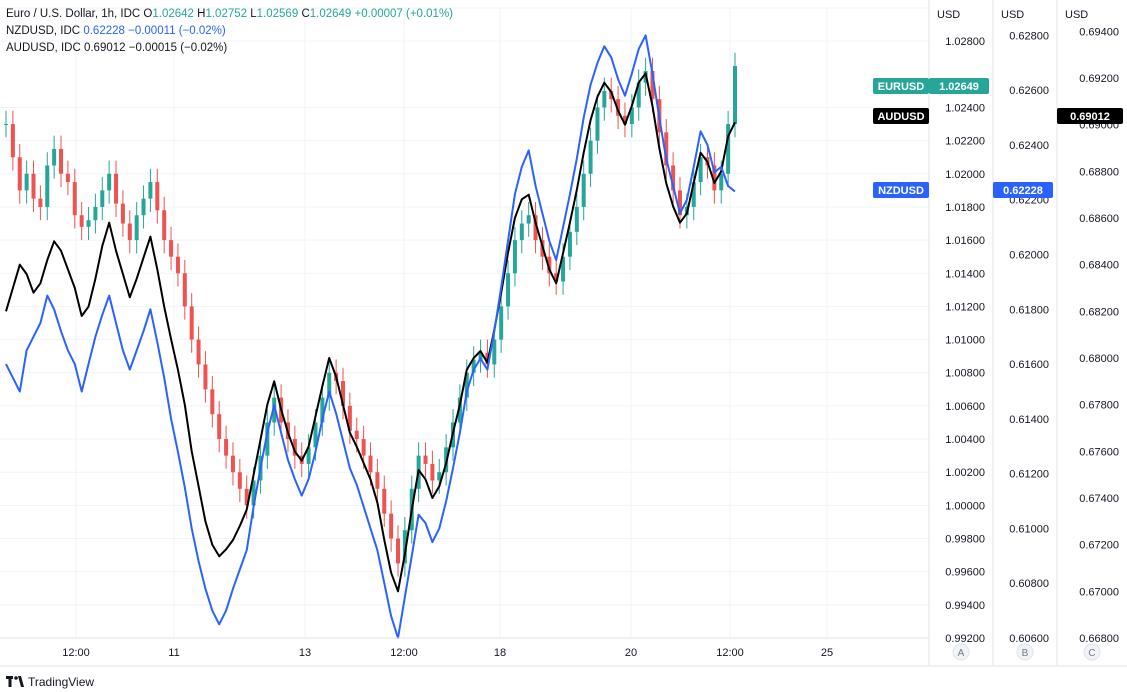 The height and width of the screenshot is (692, 1127). Describe the element at coordinates (998, 138) in the screenshot. I see `price-badges: EURUSD 1.02649 AUDUSD 0.69012 NZDUSD 0.62228` at that location.